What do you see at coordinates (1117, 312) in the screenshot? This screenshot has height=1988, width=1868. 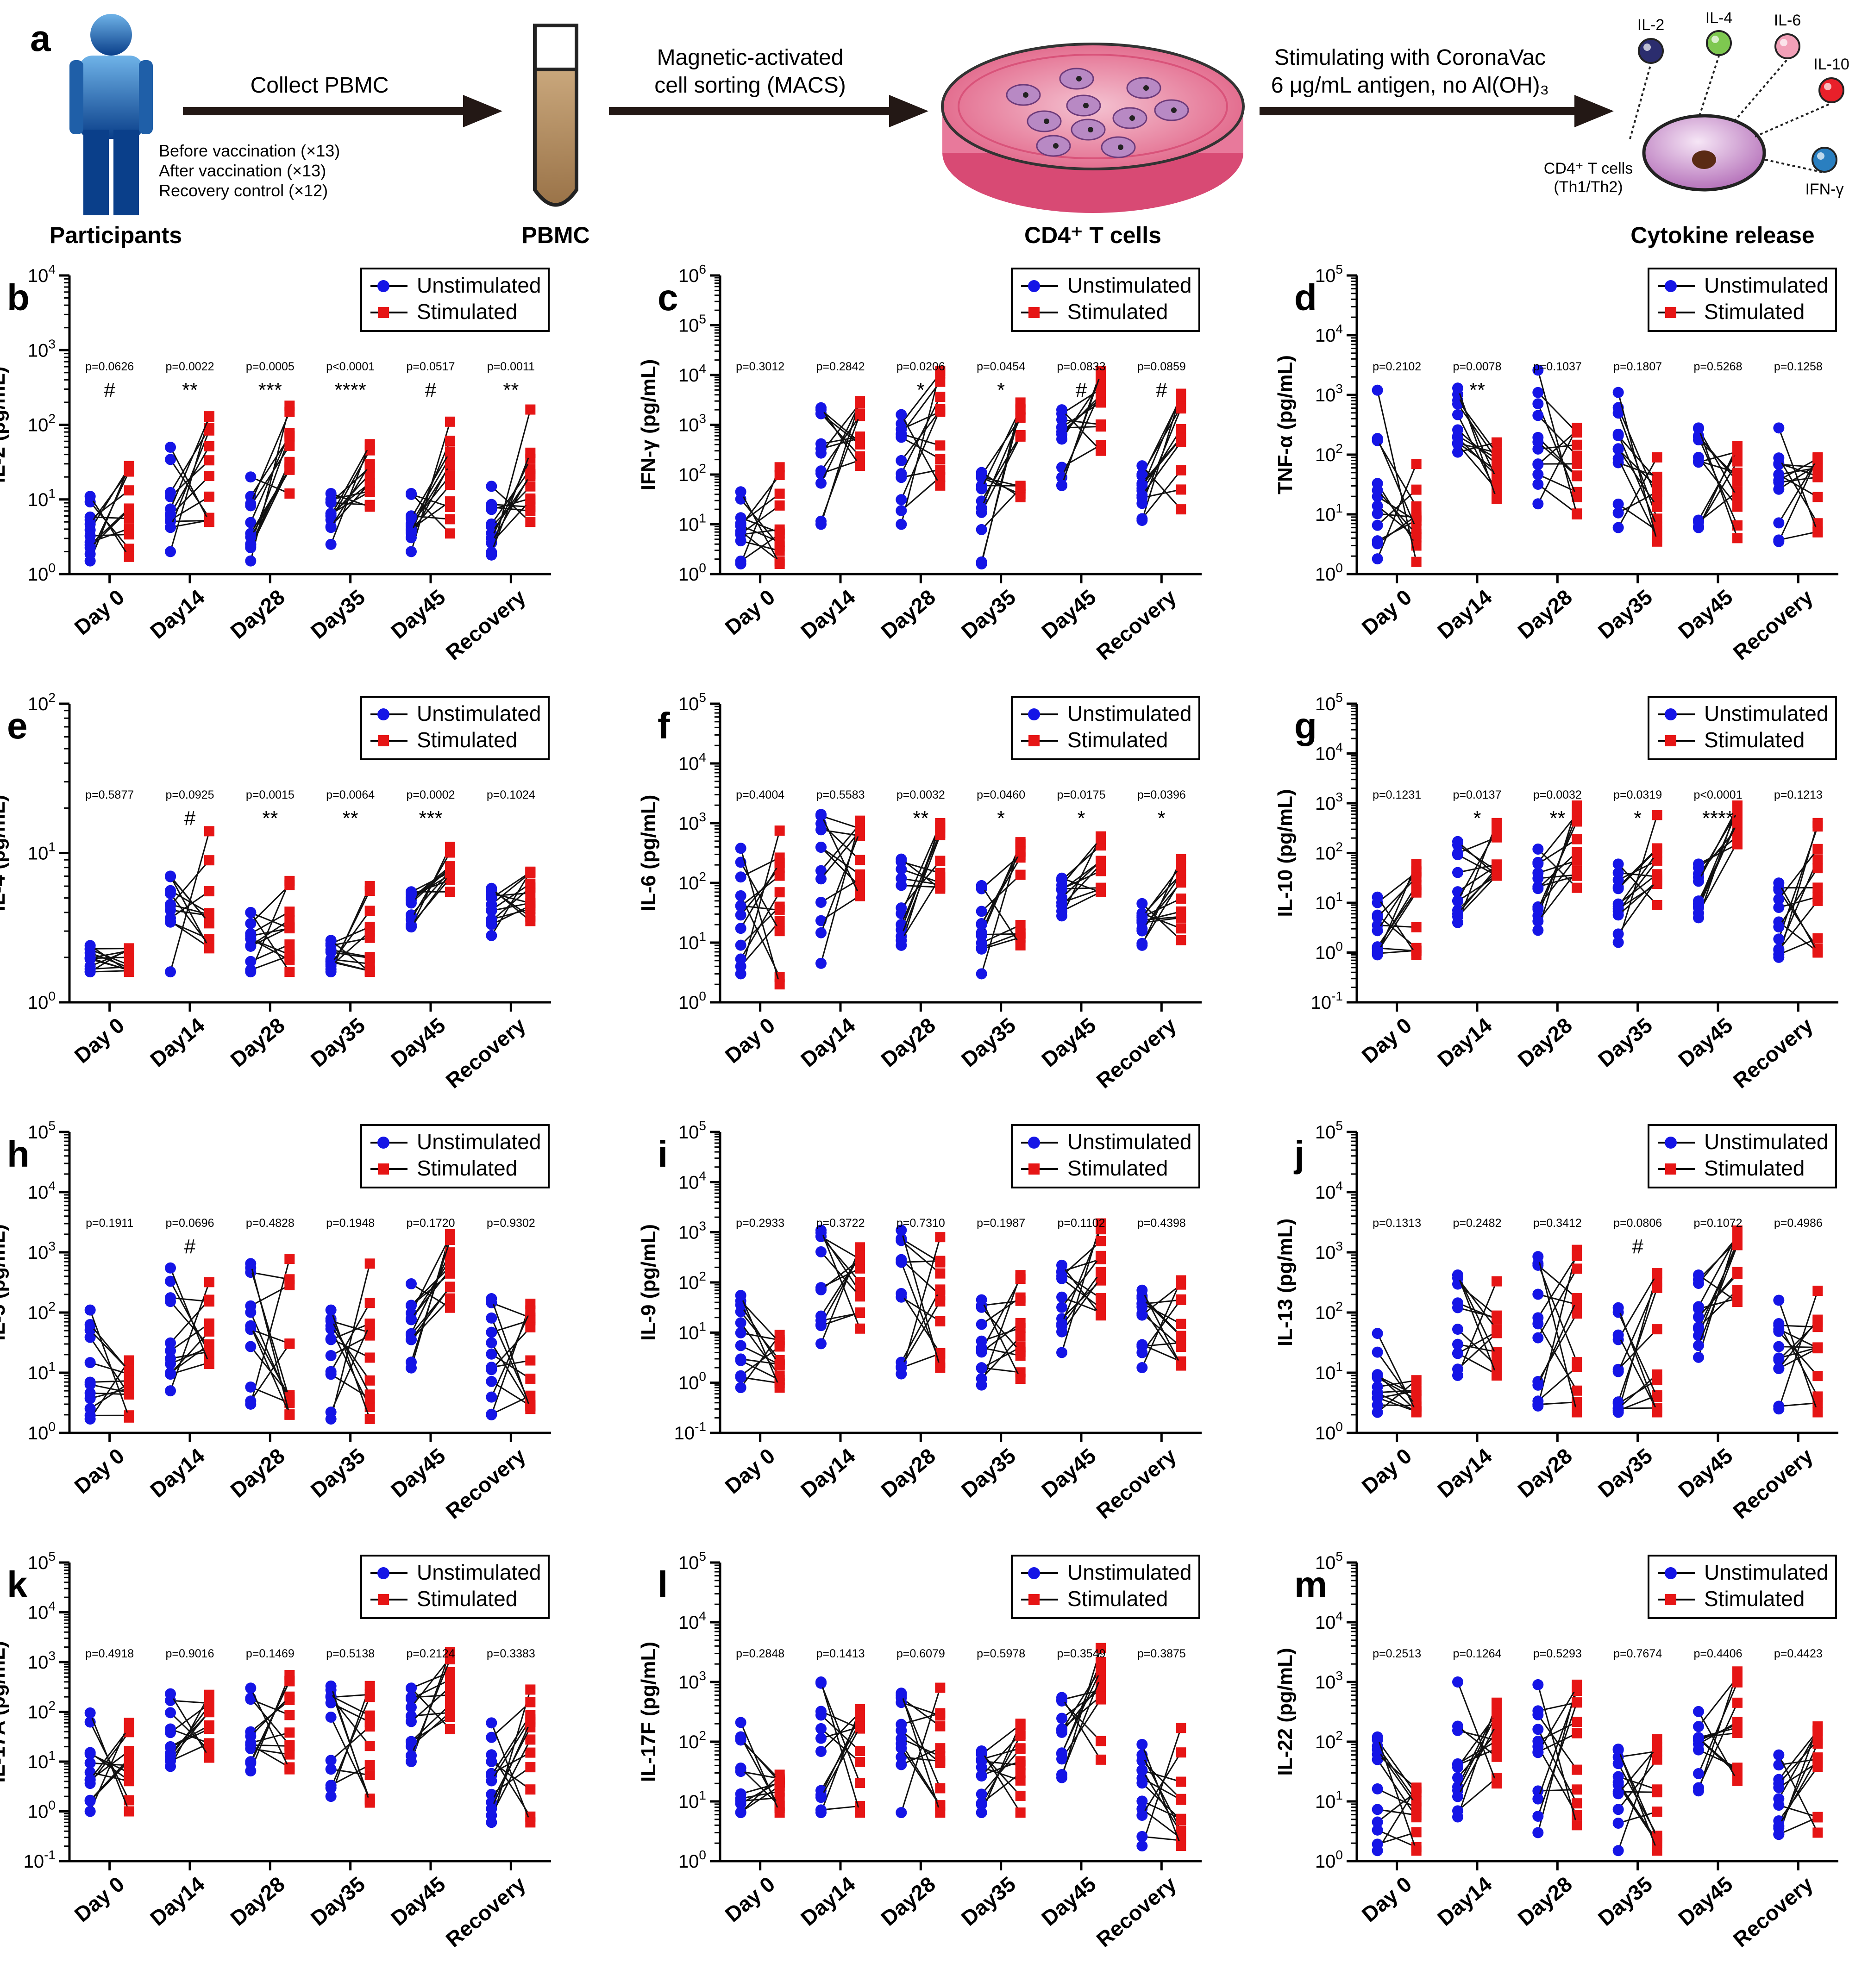 I see `legend-label-stimulated: Stimulated` at bounding box center [1117, 312].